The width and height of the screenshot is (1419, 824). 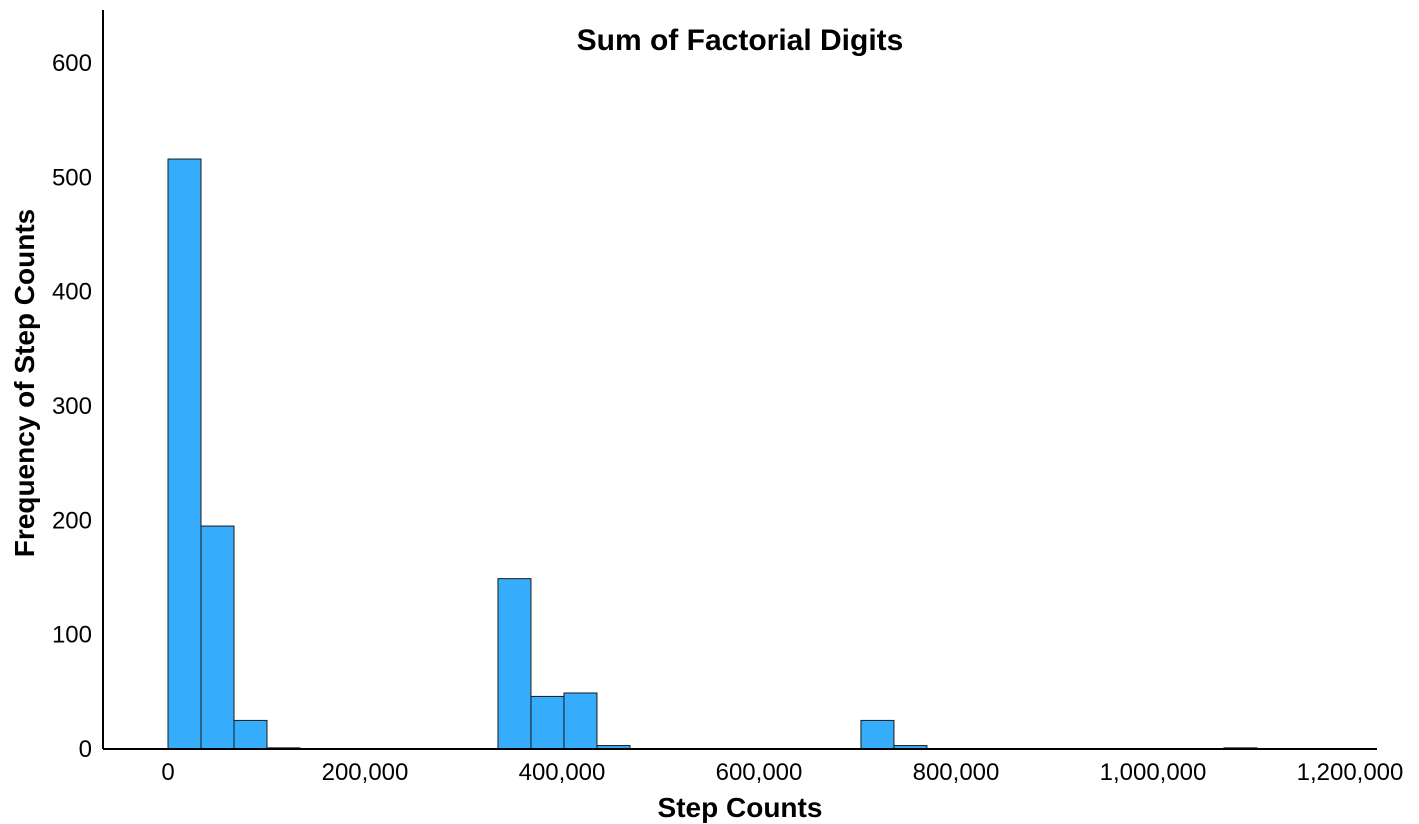 I want to click on x-tick-label: 600,000, so click(x=759, y=772).